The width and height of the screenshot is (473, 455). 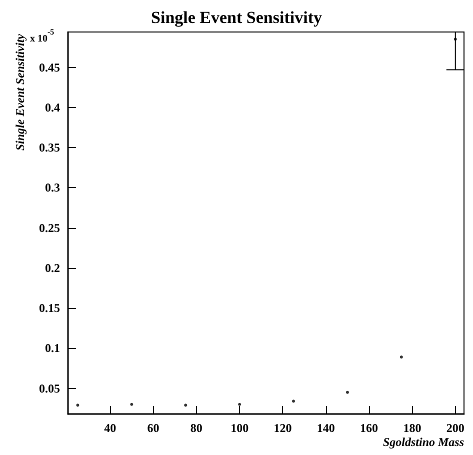 What do you see at coordinates (455, 428) in the screenshot?
I see `x-tick-label: 200` at bounding box center [455, 428].